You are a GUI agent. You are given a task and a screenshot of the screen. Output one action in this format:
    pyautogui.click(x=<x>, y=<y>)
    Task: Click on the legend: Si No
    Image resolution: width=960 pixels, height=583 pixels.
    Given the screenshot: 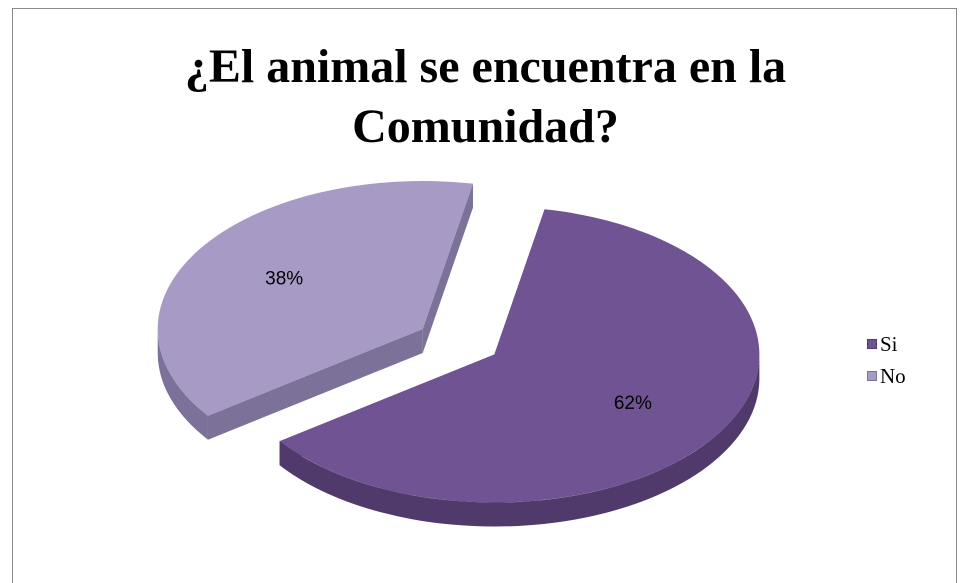 What is the action you would take?
    pyautogui.click(x=912, y=360)
    